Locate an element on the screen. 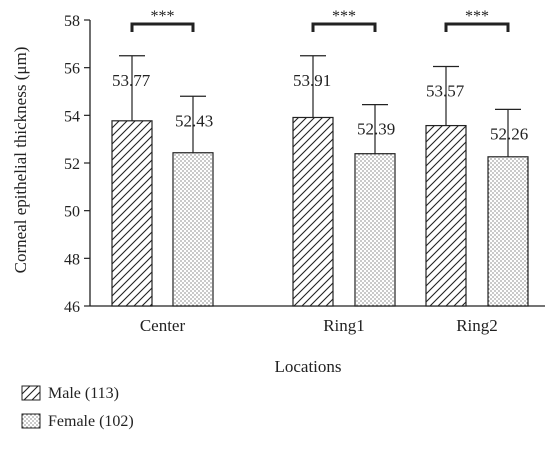 The width and height of the screenshot is (554, 451). significance-brackets: *** *** *** is located at coordinates (320, 20).